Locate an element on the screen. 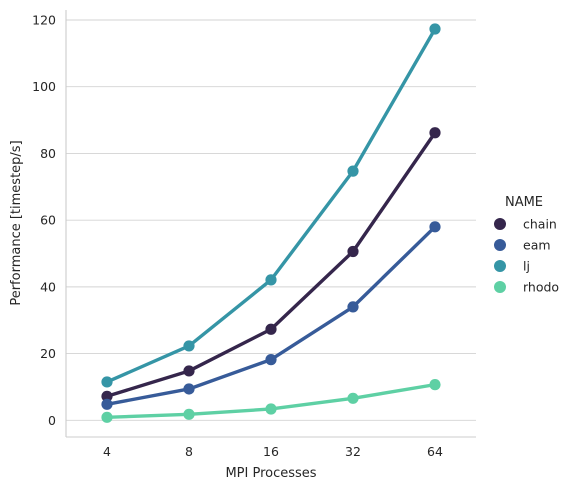 This screenshot has height=490, width=575. y-tick-label: 40 is located at coordinates (48, 286).